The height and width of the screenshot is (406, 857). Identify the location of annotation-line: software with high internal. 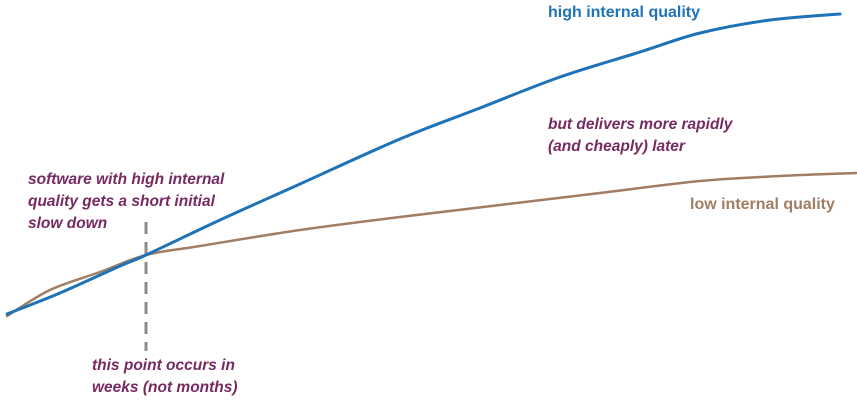
(126, 179).